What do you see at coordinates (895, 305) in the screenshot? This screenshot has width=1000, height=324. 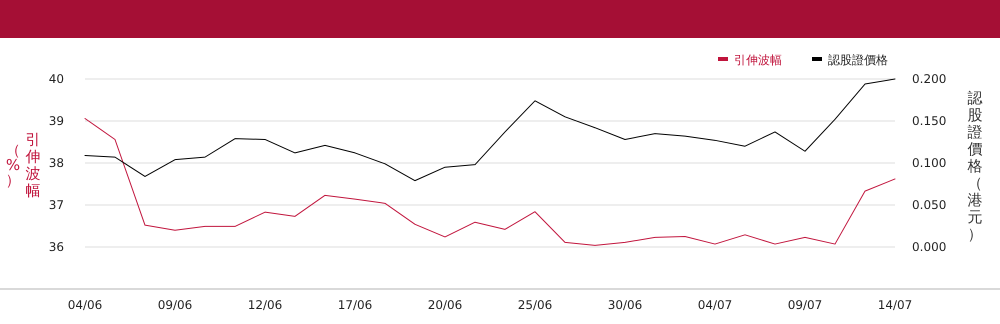 I see `x-tick-label: 14/07` at bounding box center [895, 305].